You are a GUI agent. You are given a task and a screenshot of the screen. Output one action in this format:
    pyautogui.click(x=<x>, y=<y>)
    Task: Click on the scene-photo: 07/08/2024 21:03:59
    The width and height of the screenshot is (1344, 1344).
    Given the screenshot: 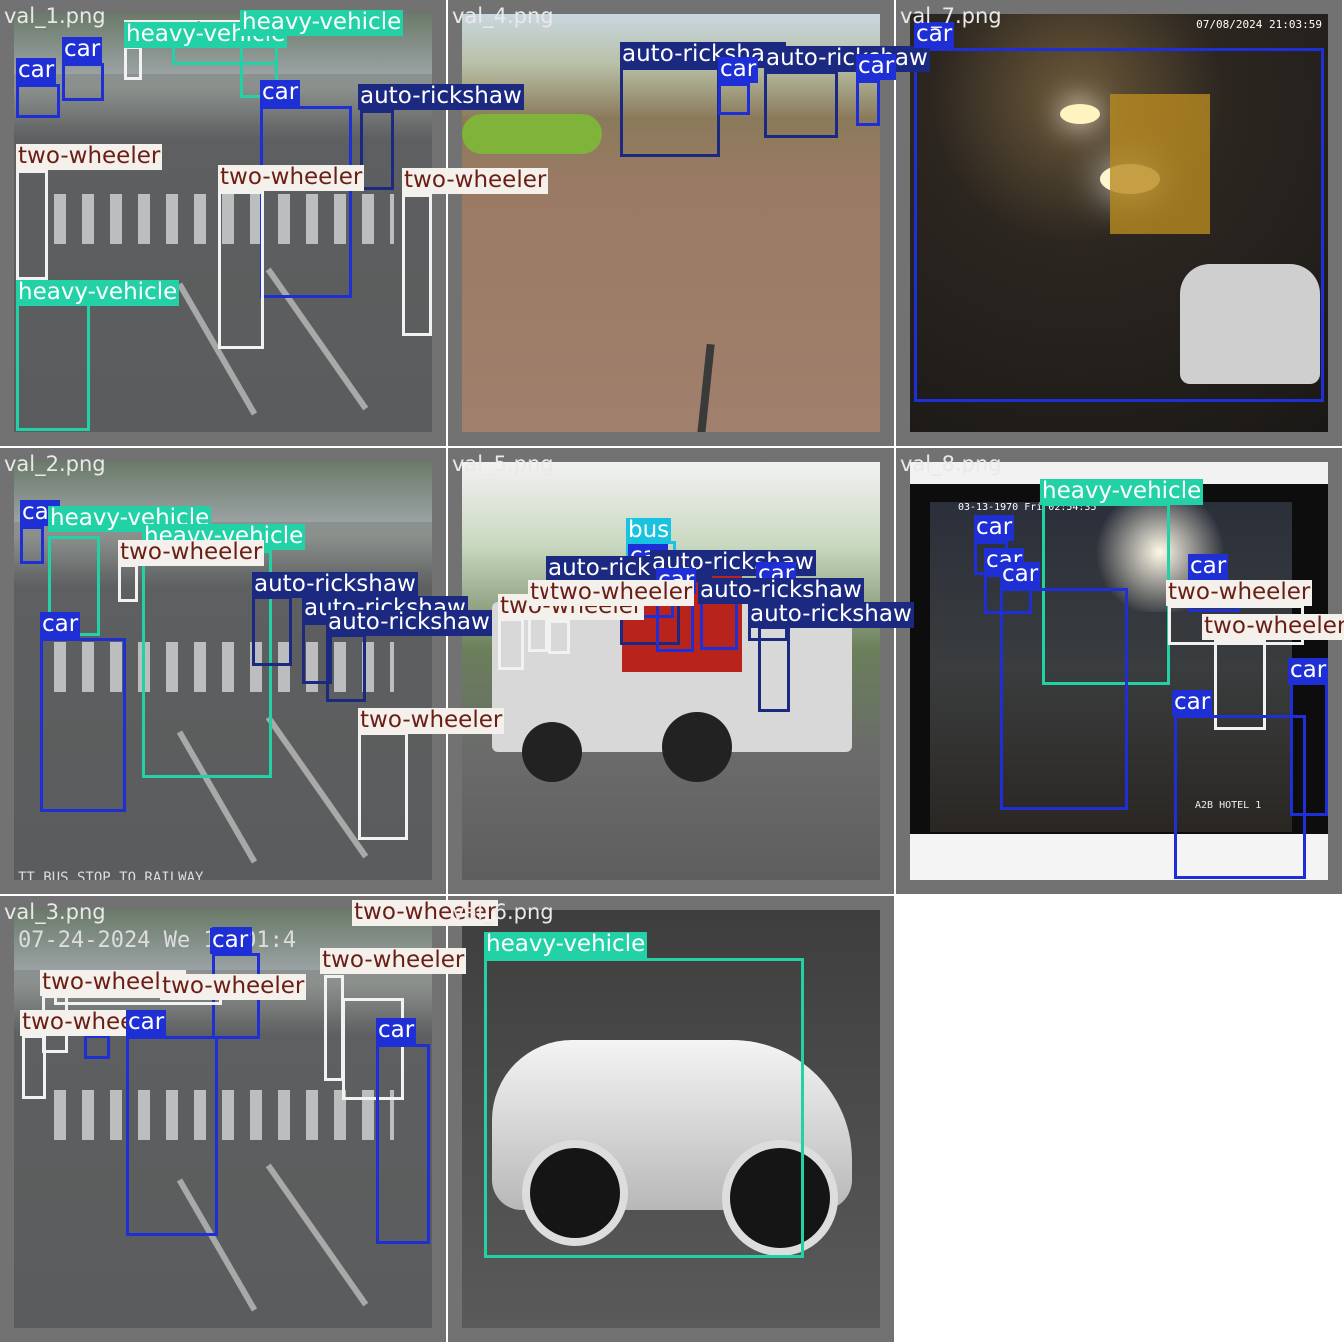 What is the action you would take?
    pyautogui.click(x=1119, y=223)
    